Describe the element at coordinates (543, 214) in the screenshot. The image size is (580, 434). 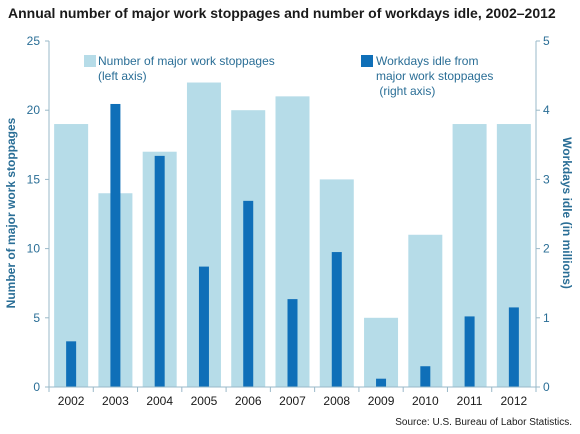
I see `right-ticks: 0 1 2 3 4 5` at that location.